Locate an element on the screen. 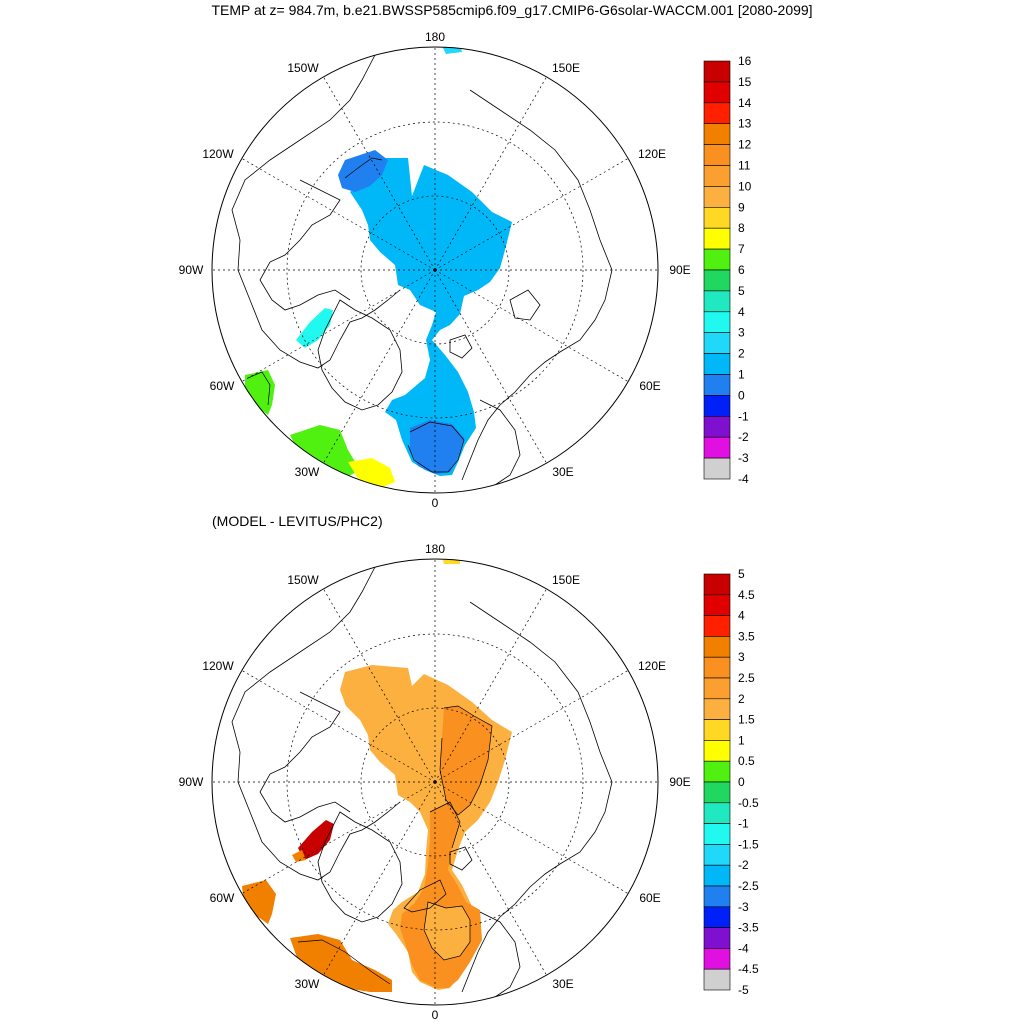 The width and height of the screenshot is (1024, 1024). svalbard-coast-b is located at coordinates (461, 858).